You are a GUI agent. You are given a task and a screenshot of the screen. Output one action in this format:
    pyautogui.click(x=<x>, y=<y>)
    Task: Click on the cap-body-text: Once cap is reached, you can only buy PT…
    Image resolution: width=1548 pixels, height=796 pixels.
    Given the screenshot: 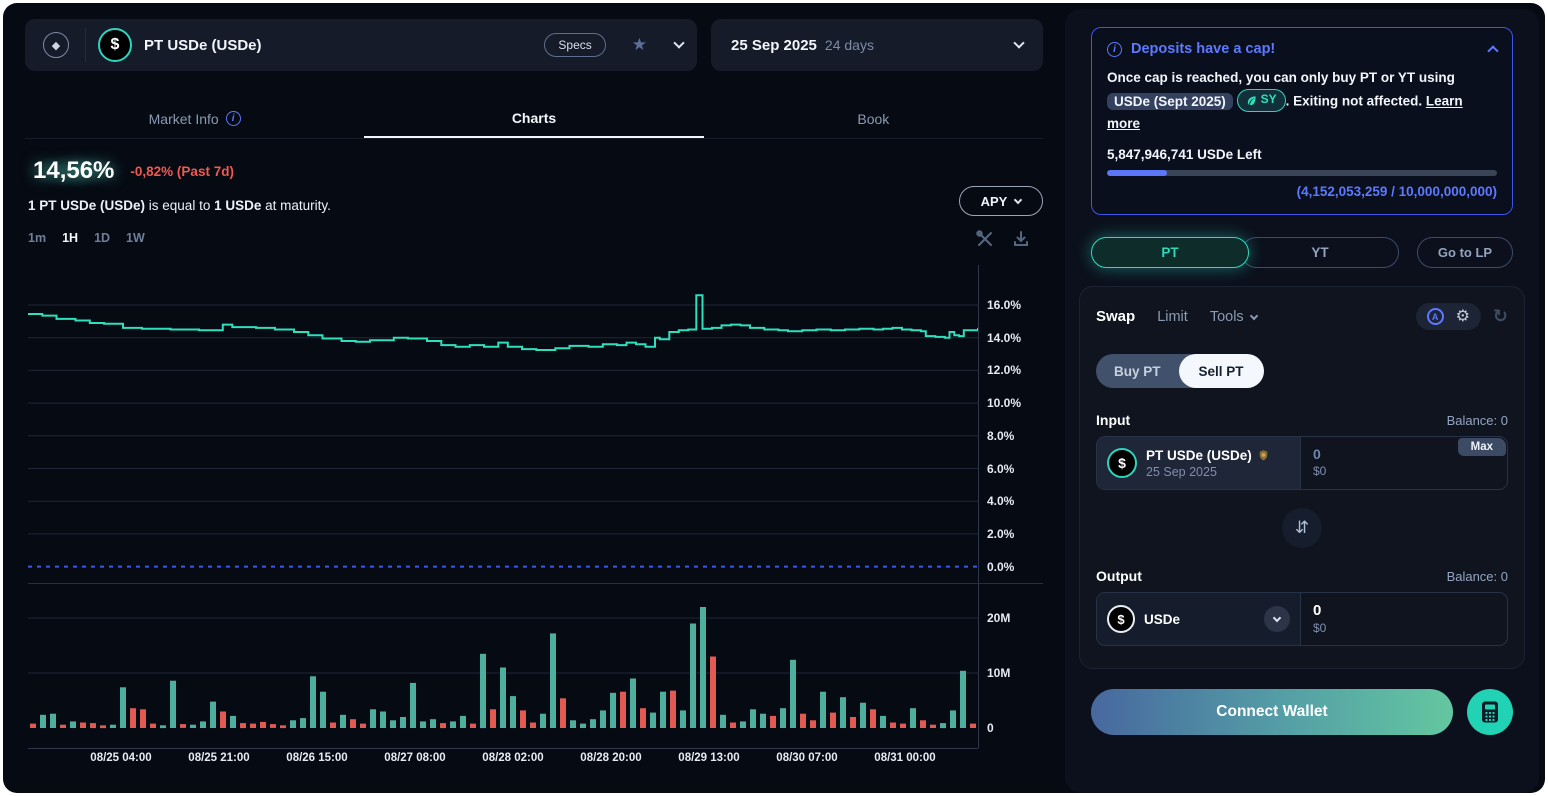 What is the action you would take?
    pyautogui.click(x=1302, y=101)
    